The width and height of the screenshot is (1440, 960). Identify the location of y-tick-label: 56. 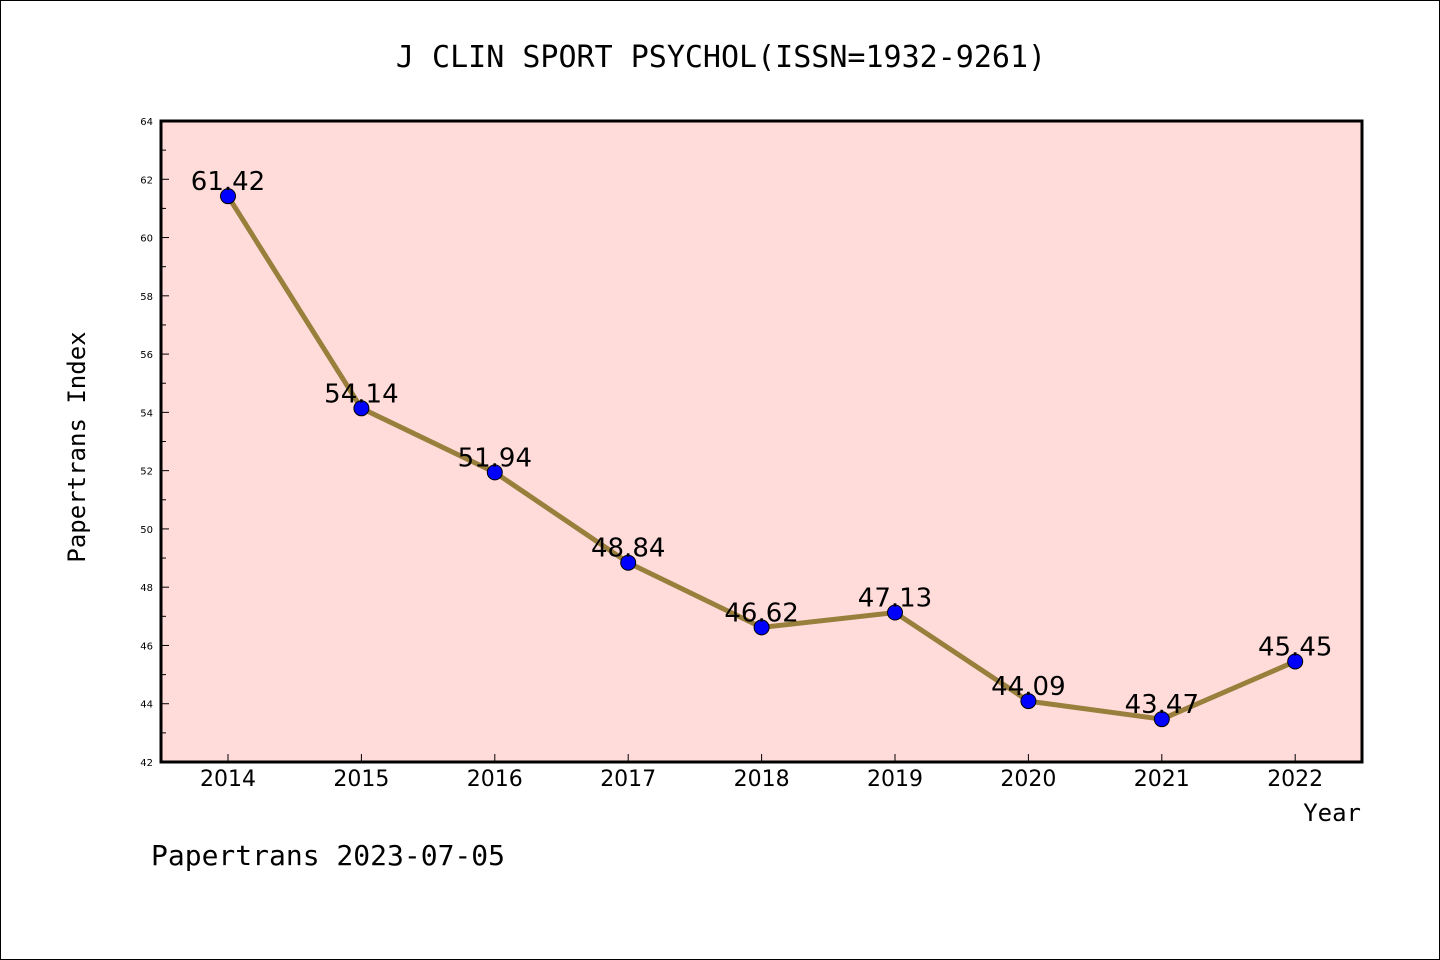
(146, 355).